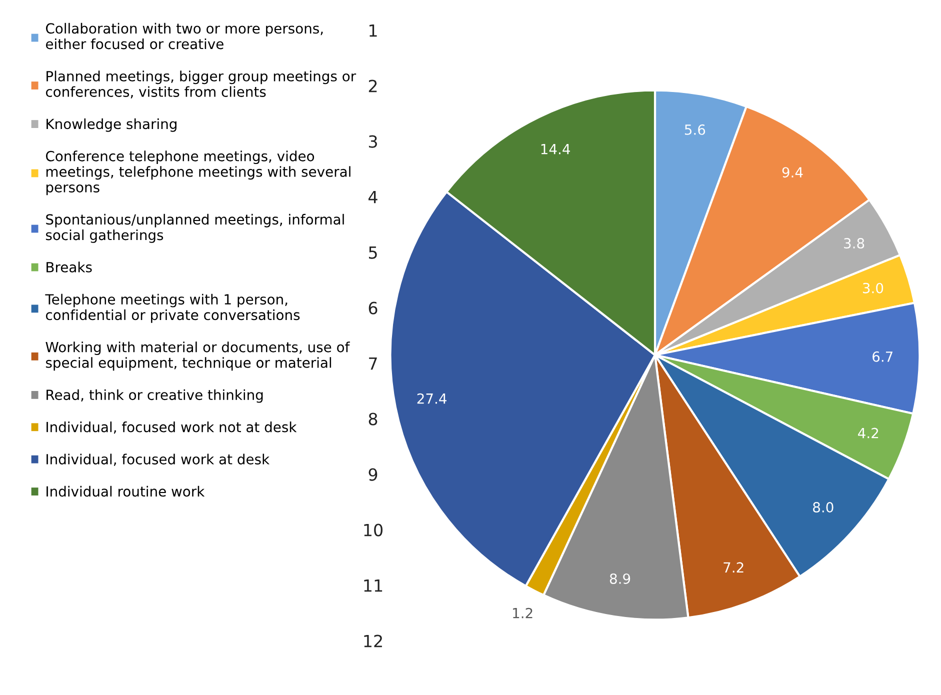 The height and width of the screenshot is (695, 941). Describe the element at coordinates (198, 173) in the screenshot. I see `legend-label: Conference telephone meetings, video meetings, telefphone meetings with several persons` at that location.